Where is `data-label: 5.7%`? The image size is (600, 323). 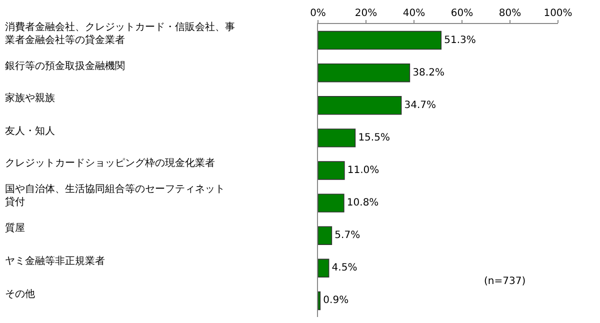
data-label: 5.7% is located at coordinates (347, 236).